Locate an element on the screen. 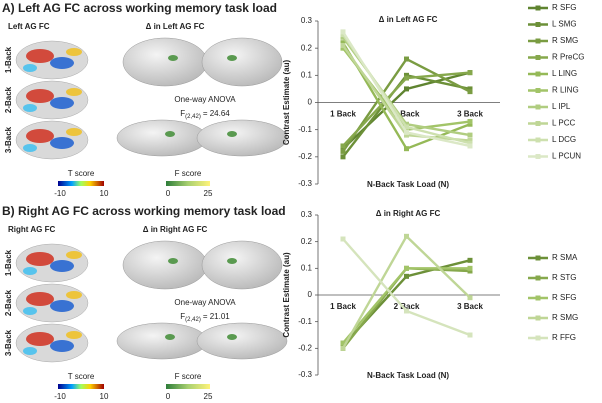  anova-label: One-way ANOVA is located at coordinates (205, 99).